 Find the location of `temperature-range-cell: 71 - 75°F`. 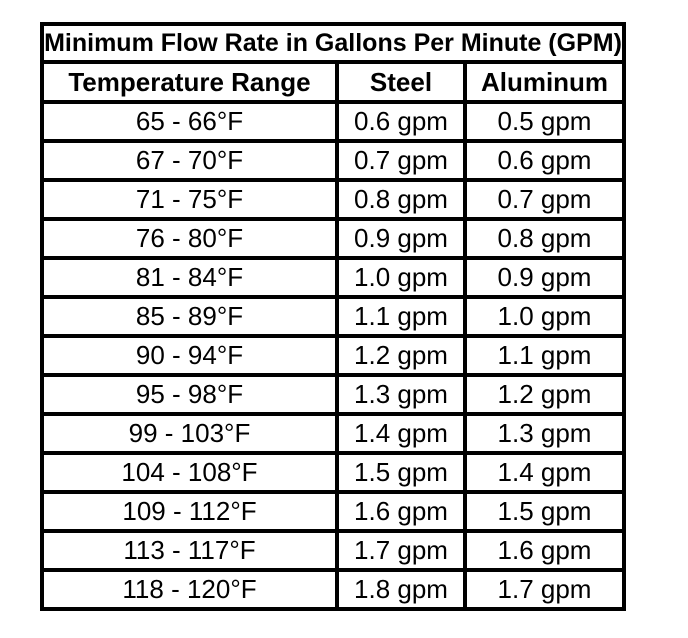

temperature-range-cell: 71 - 75°F is located at coordinates (189, 199).